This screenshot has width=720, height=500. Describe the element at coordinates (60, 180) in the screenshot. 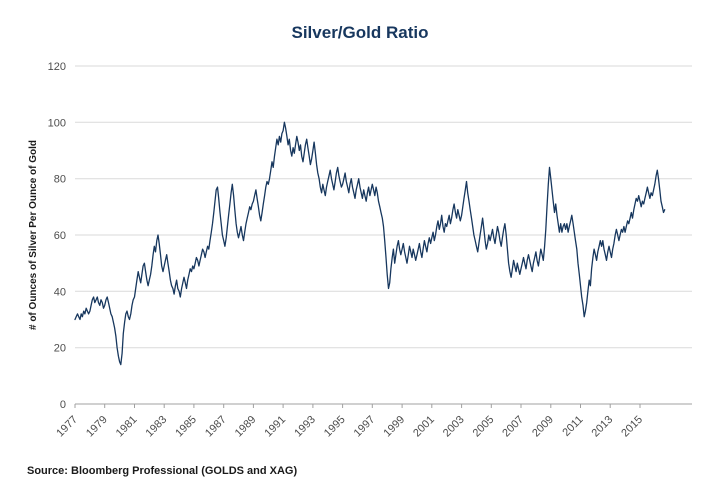

I see `y-tick-label: 80` at that location.